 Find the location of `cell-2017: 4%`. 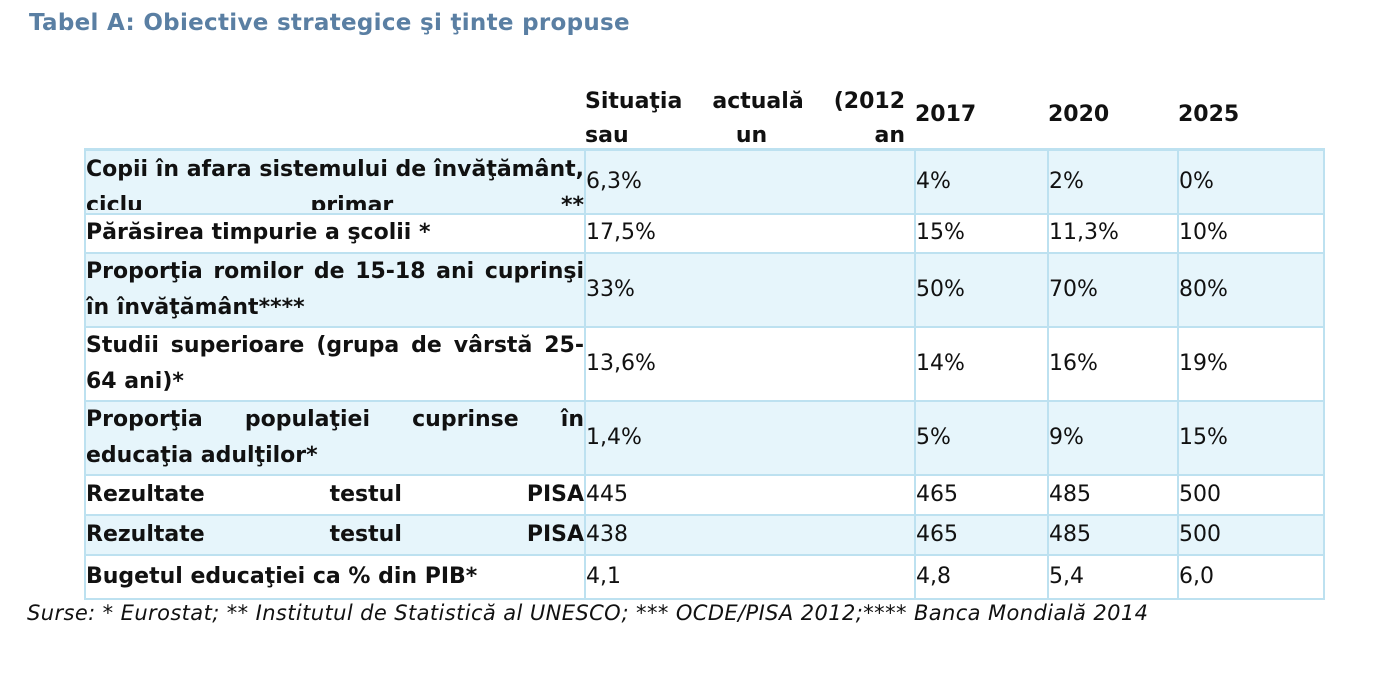

cell-2017: 4% is located at coordinates (981, 181).